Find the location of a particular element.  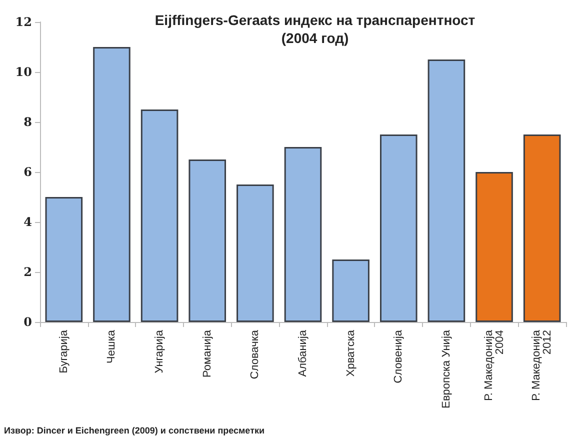

x-tick-label: Хрватска is located at coordinates (350, 353).